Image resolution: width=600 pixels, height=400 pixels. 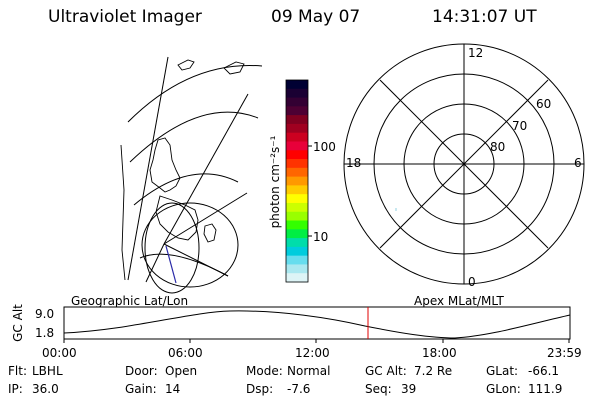 What do you see at coordinates (312, 353) in the screenshot?
I see `timeline-x-tick-1200: 12:00` at bounding box center [312, 353].